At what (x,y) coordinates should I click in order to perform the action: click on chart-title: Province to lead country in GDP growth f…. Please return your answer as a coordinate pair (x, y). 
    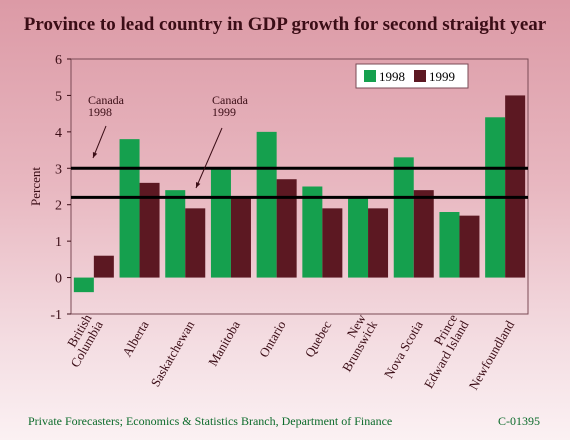
    Looking at the image, I should click on (285, 24).